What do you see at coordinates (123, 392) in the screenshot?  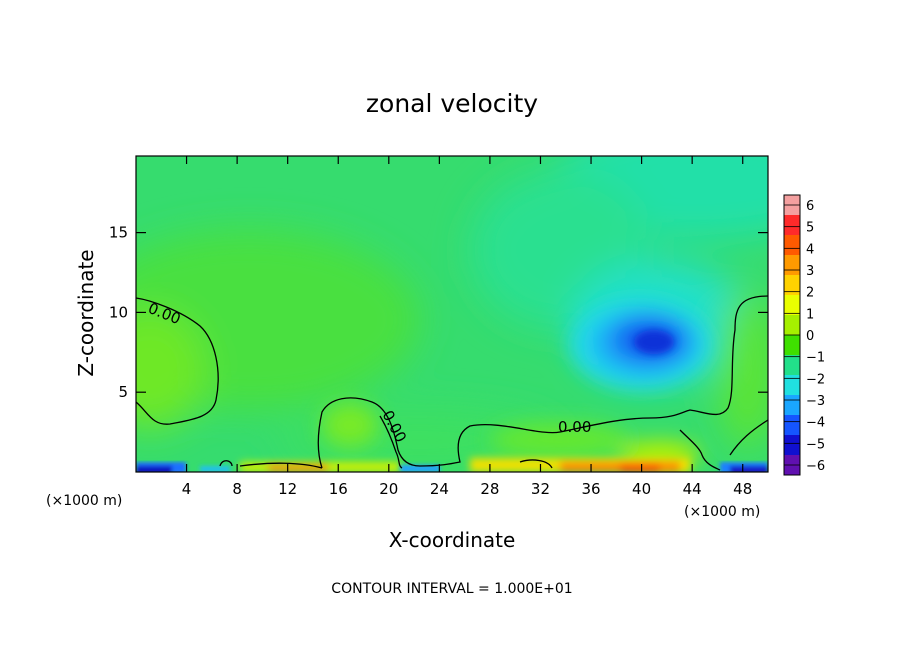 I see `y-tick-label: 5` at bounding box center [123, 392].